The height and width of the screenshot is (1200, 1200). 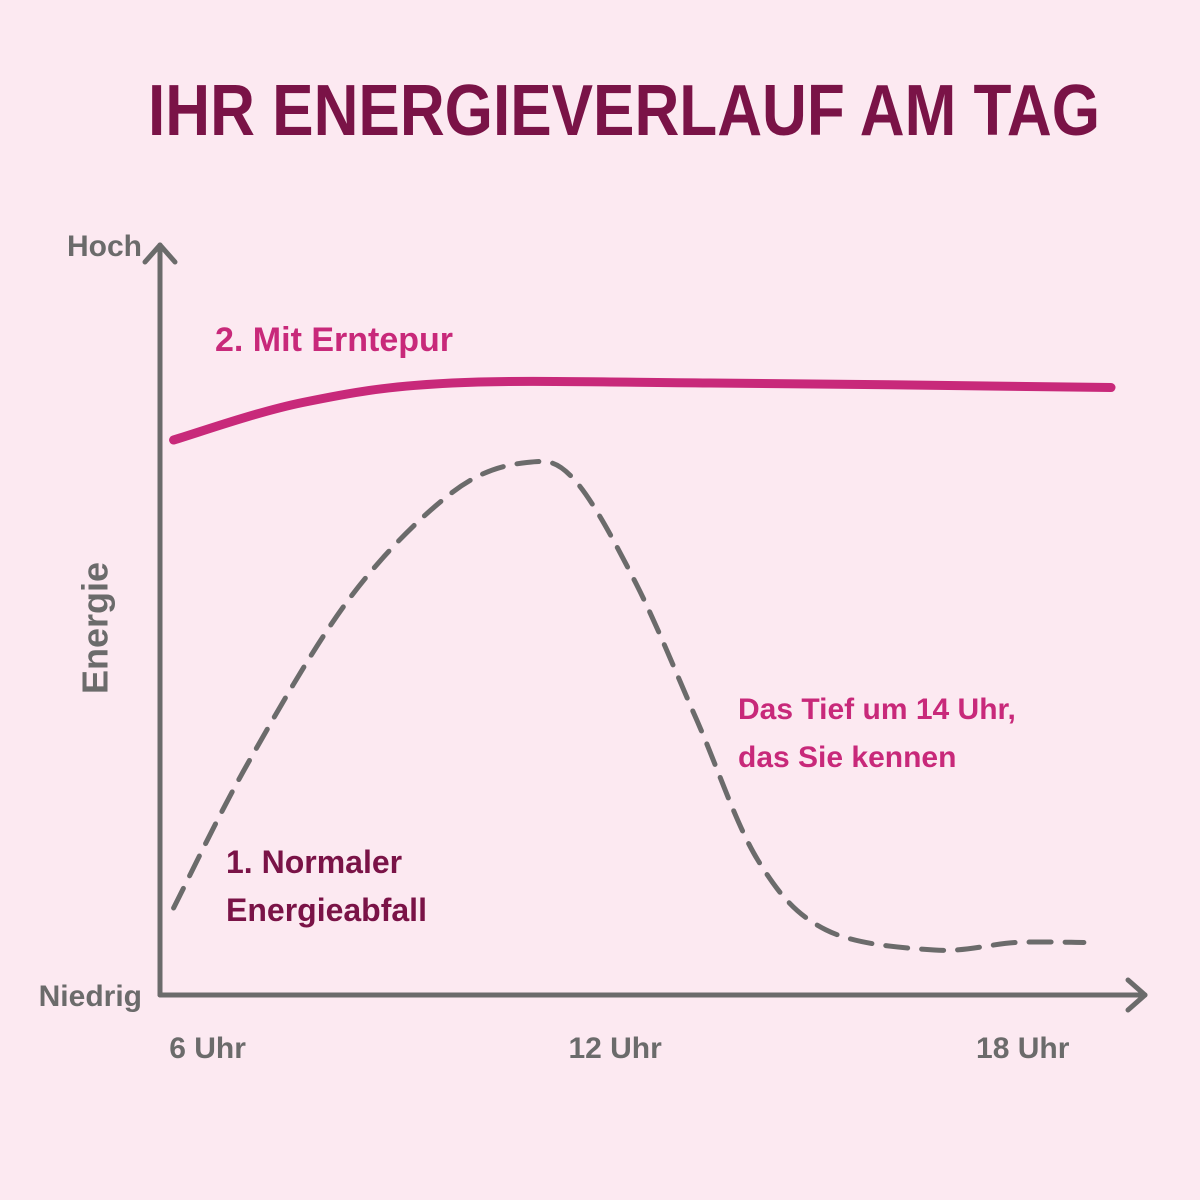 What do you see at coordinates (326, 886) in the screenshot?
I see `series-label: 1. Normaler Energieabfall` at bounding box center [326, 886].